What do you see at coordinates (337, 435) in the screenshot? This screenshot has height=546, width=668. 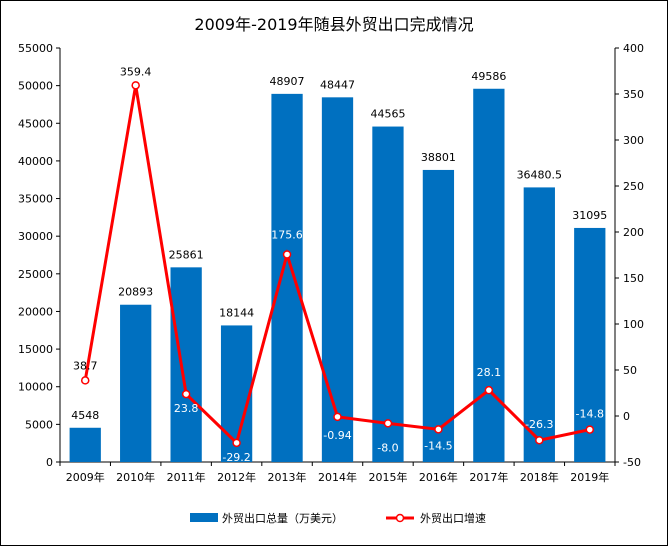 I see `line-data-label: -0.94` at bounding box center [337, 435].